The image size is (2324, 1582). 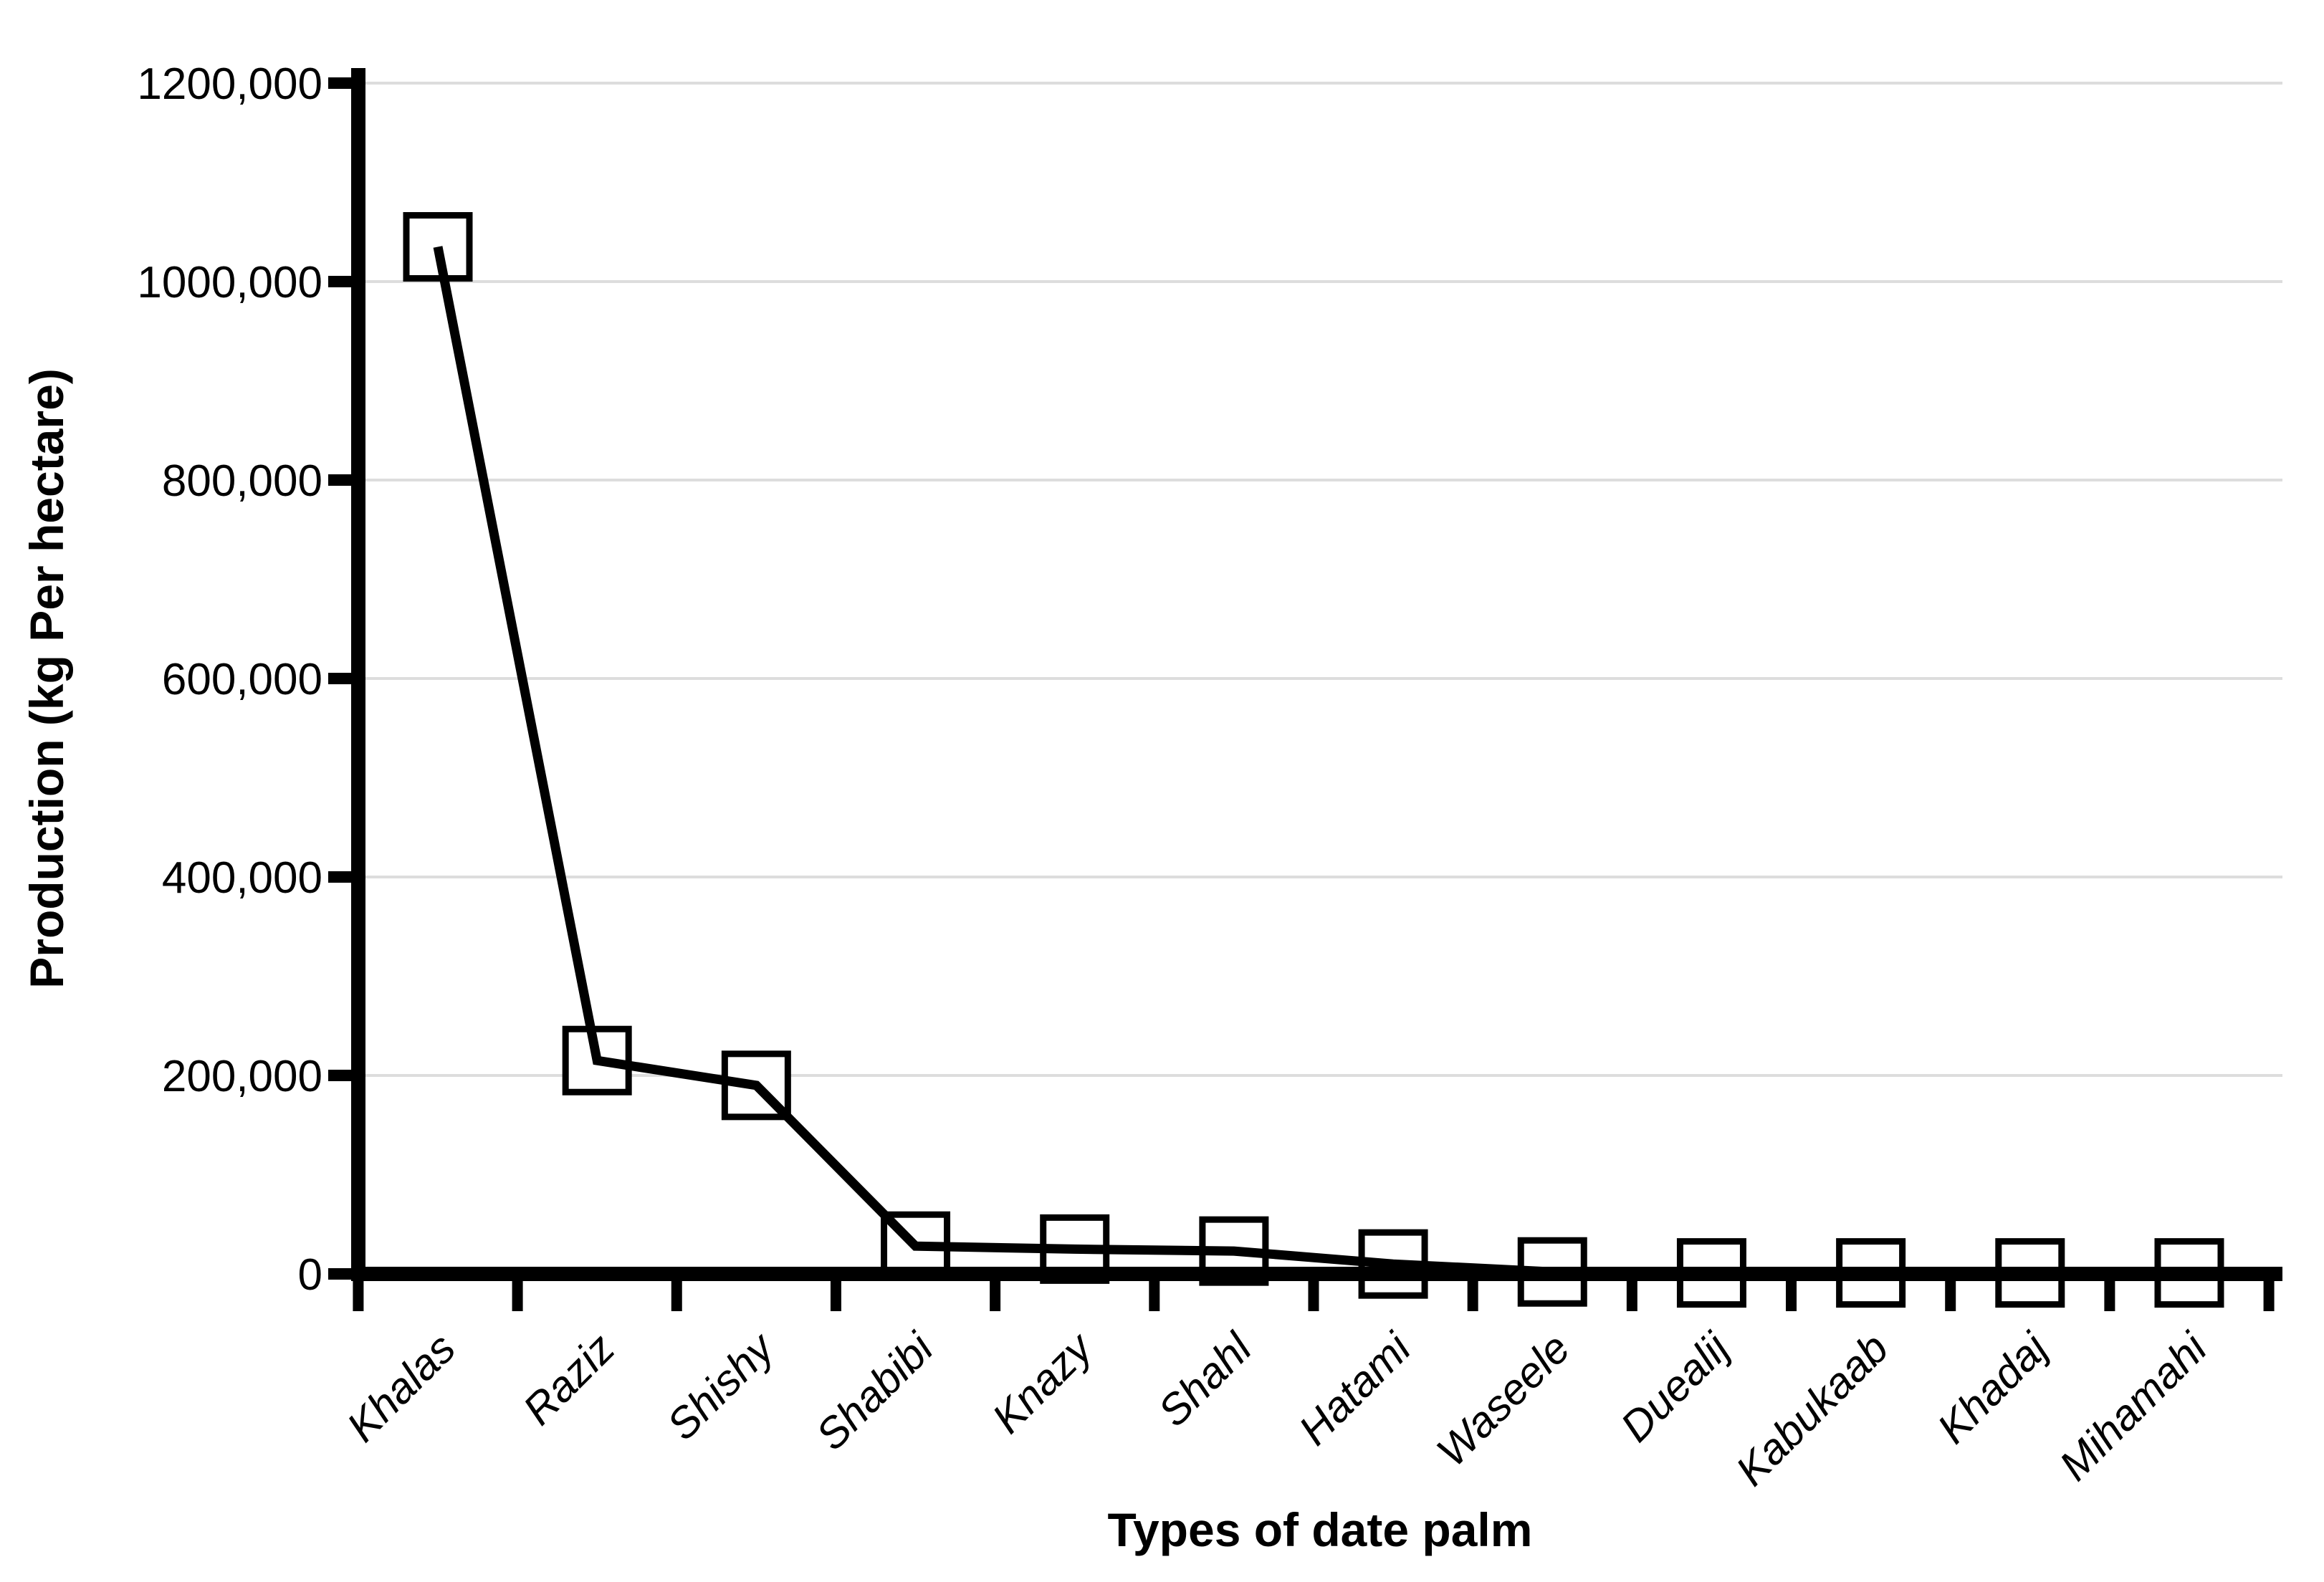 I want to click on y-tick-label: 1000,000, so click(x=230, y=283).